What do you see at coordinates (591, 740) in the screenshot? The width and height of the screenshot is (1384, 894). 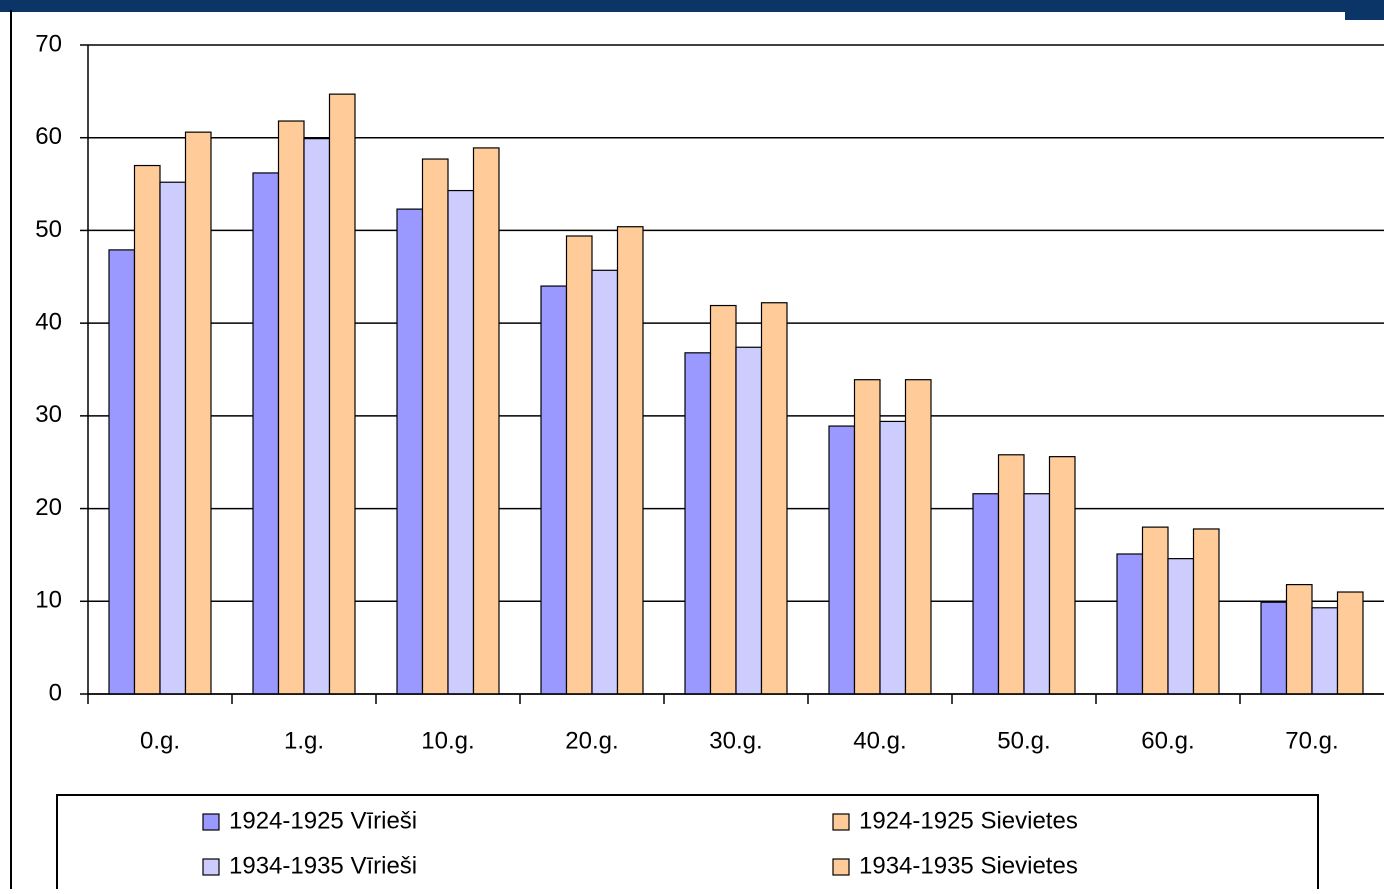 I see `x-tick-label: 20.g.` at bounding box center [591, 740].